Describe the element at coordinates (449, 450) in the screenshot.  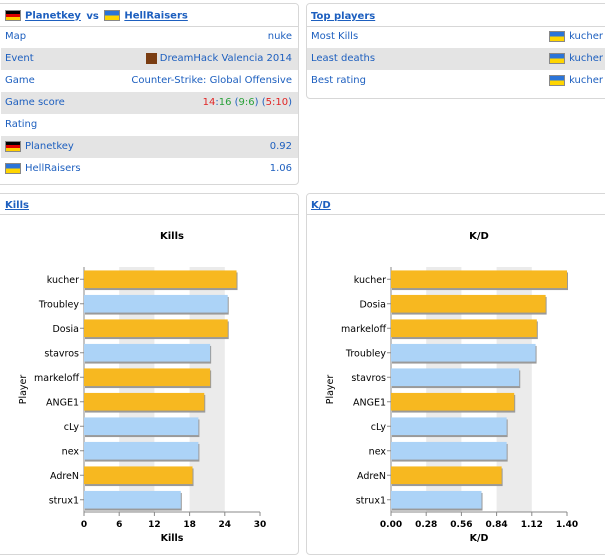
I see `kd-bar-nex` at that location.